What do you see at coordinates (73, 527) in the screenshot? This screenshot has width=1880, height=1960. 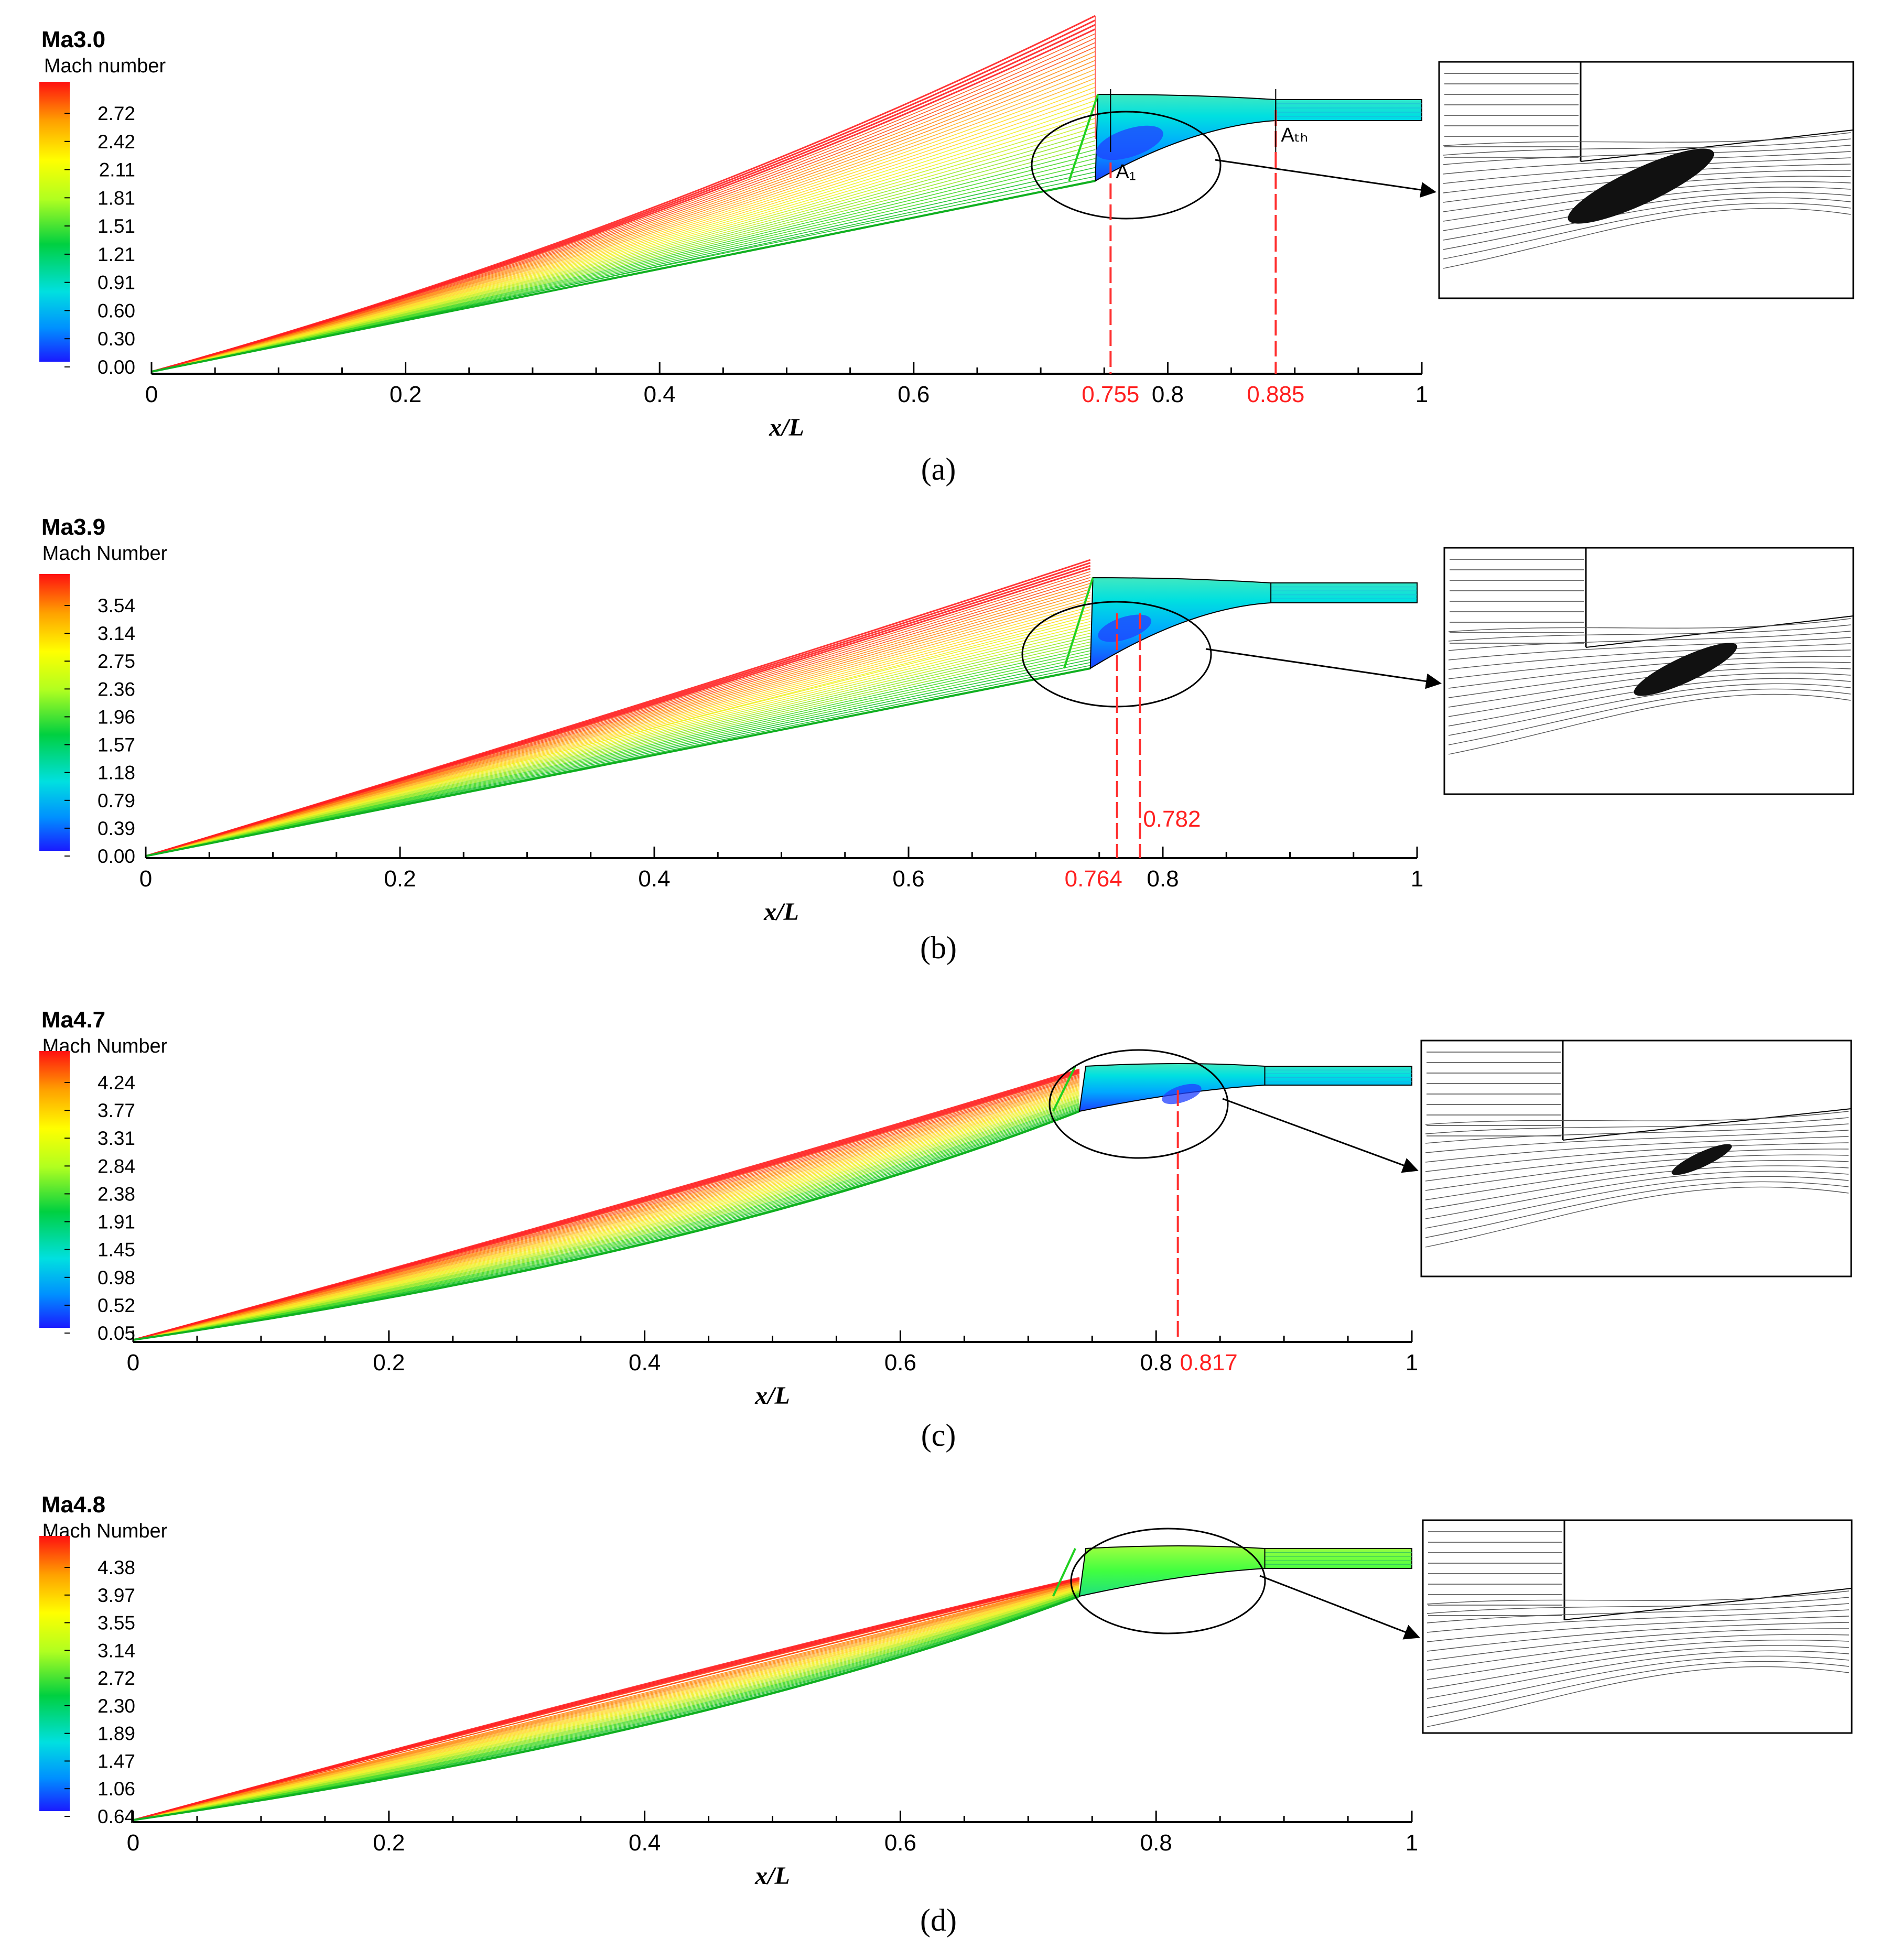 I see `panel-title: Ma3.9` at bounding box center [73, 527].